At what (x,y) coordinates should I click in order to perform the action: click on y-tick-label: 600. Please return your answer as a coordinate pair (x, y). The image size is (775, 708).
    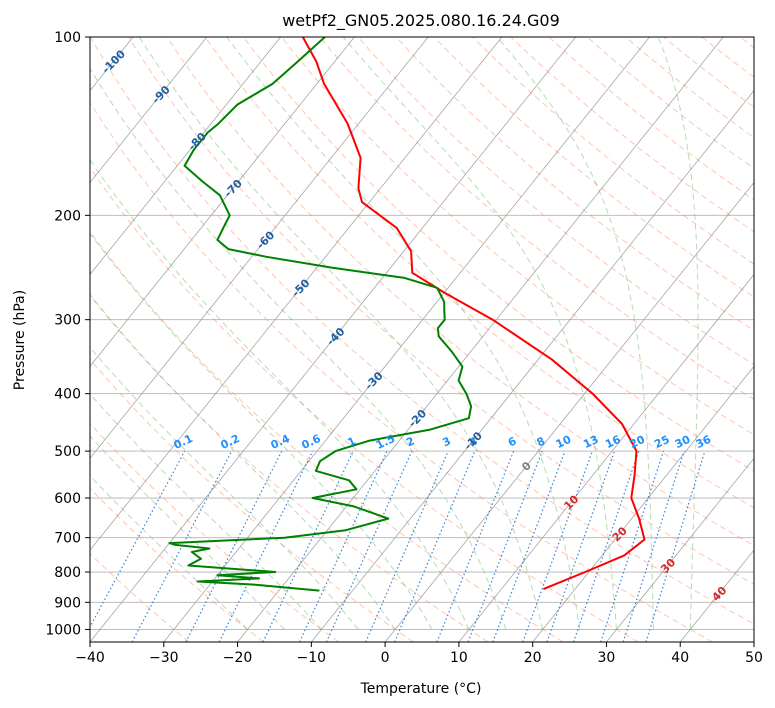
    Looking at the image, I should click on (67, 499).